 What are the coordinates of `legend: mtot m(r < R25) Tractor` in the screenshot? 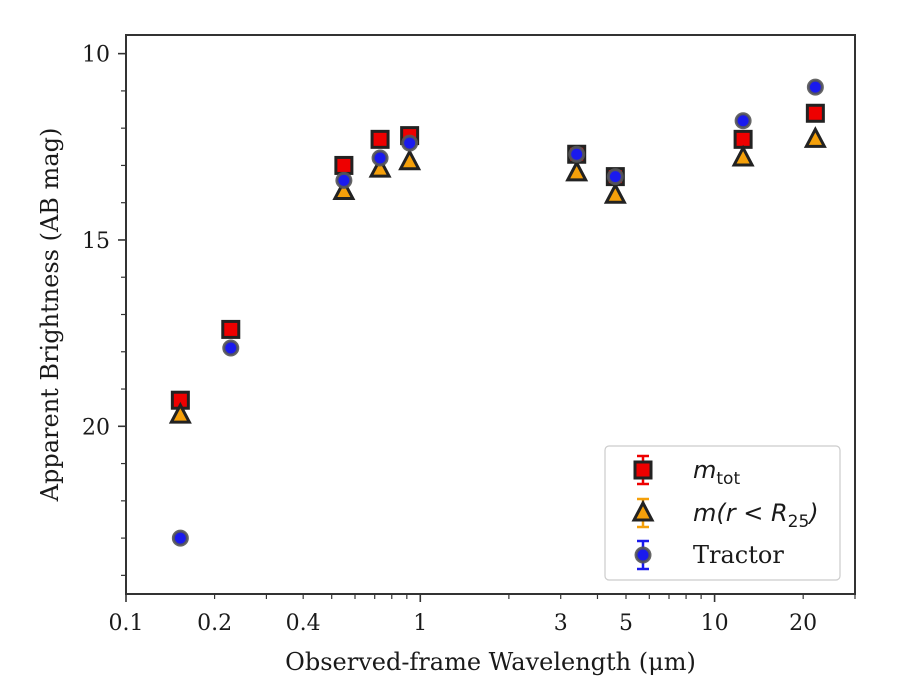 It's located at (722, 513).